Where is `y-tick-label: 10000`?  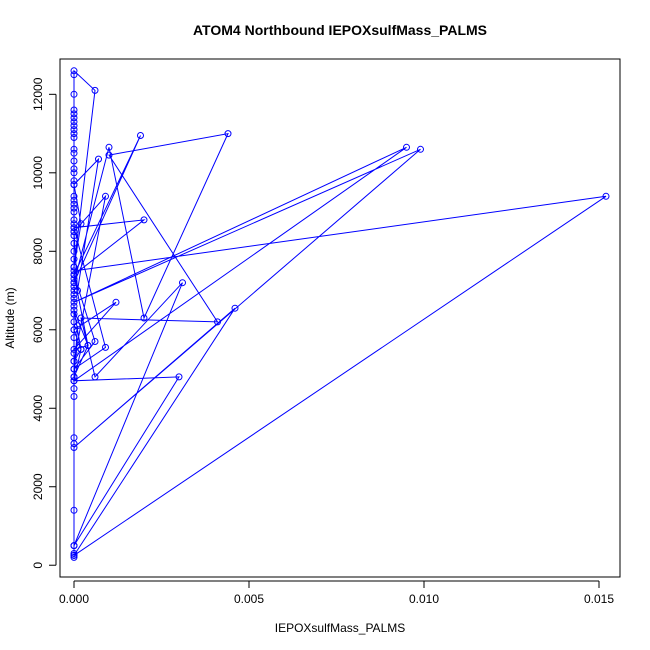
y-tick-label: 10000 is located at coordinates (38, 173).